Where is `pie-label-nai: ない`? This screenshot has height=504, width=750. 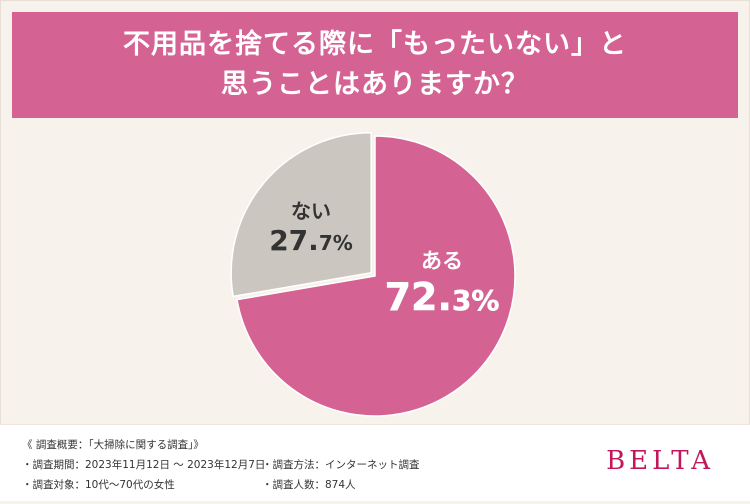
pie-label-nai: ない is located at coordinates (311, 211).